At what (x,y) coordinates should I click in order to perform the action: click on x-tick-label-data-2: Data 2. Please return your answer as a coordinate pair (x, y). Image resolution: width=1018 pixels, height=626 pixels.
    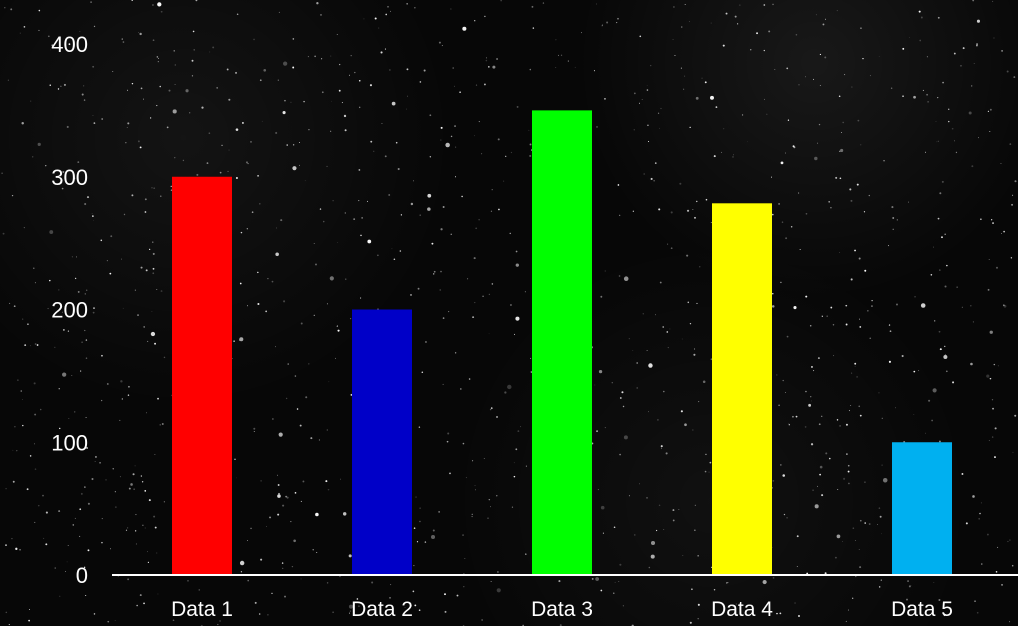
    Looking at the image, I should click on (382, 609).